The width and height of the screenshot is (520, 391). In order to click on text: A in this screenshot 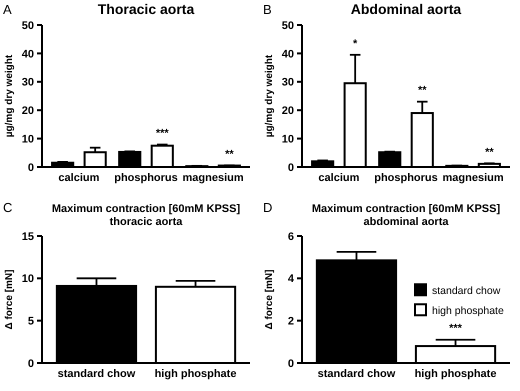, I will do `click(7, 9)`.